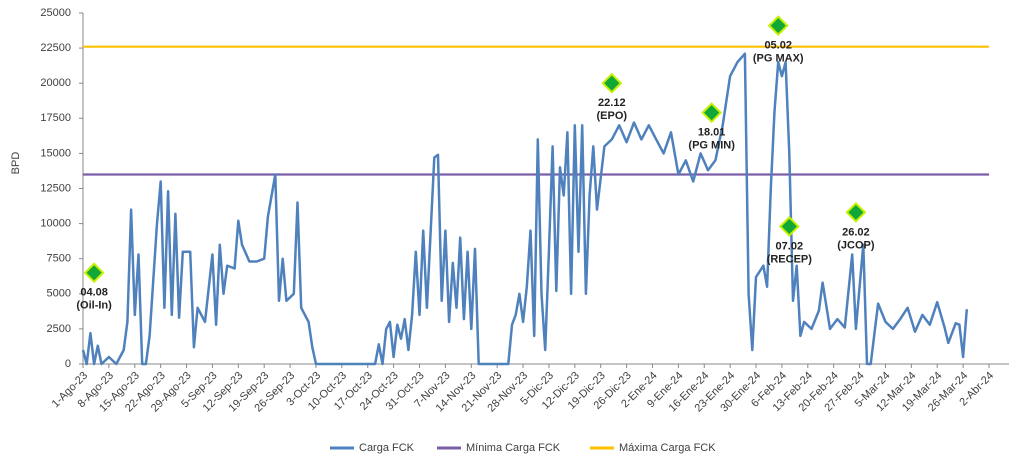 This screenshot has width=1015, height=459. What do you see at coordinates (778, 59) in the screenshot?
I see `annotation-sublabel: (PG MAX)` at bounding box center [778, 59].